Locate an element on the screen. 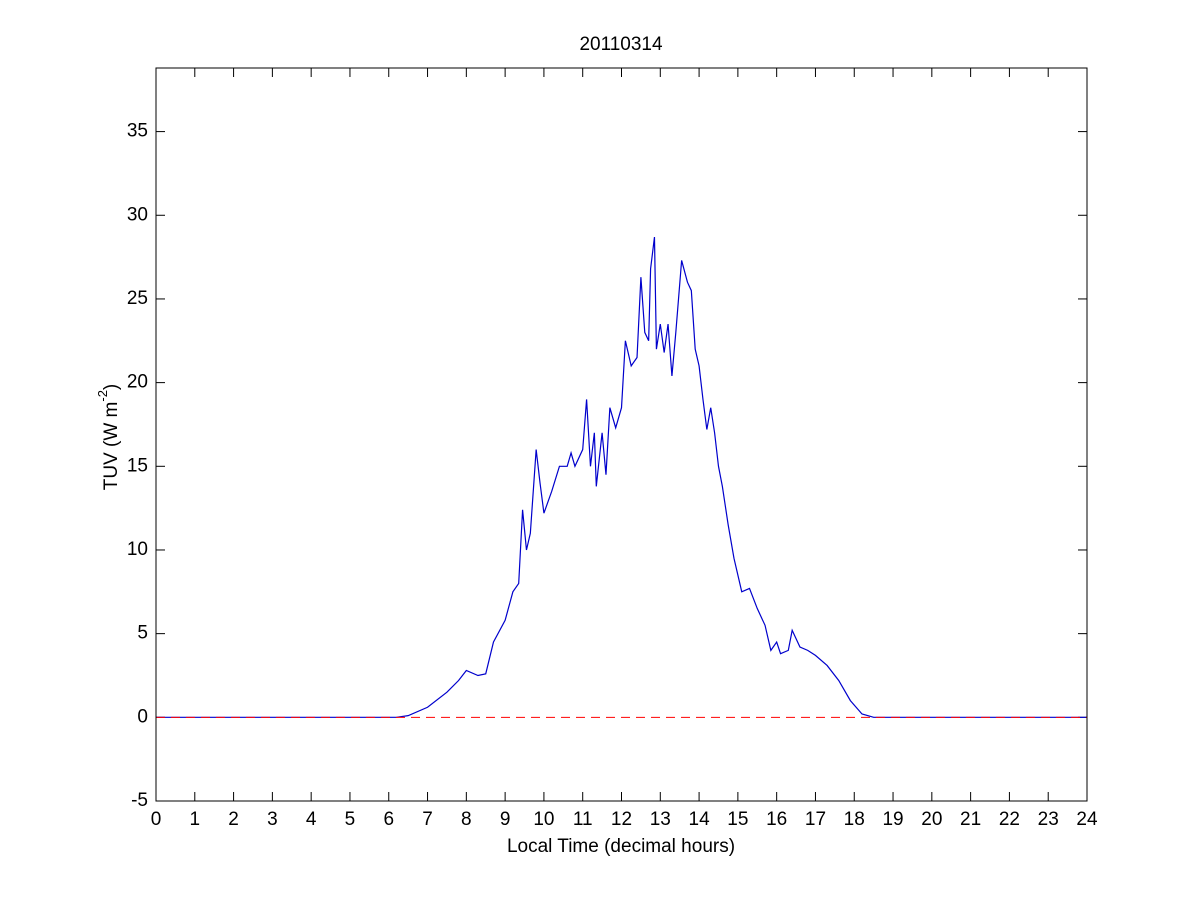  x-tick-label: 16 is located at coordinates (776, 819).